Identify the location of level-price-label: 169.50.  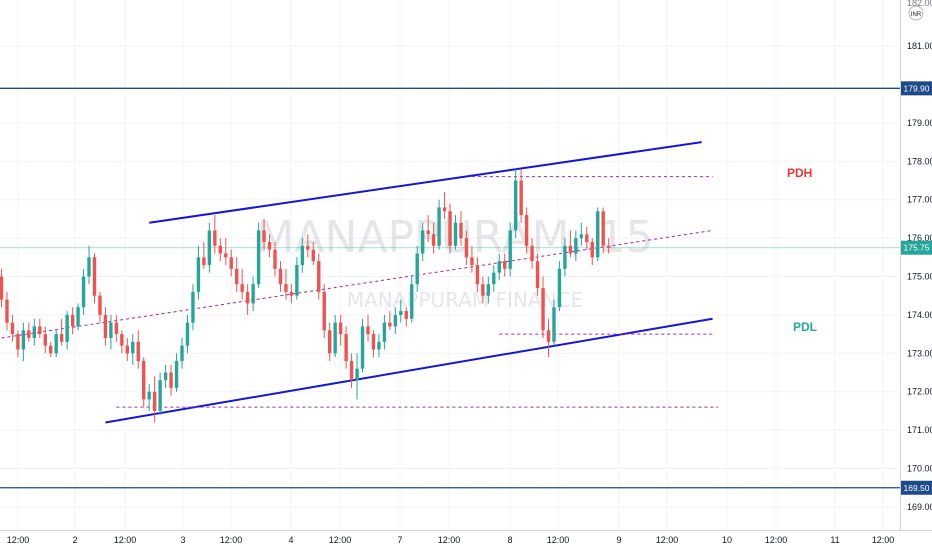
(917, 488).